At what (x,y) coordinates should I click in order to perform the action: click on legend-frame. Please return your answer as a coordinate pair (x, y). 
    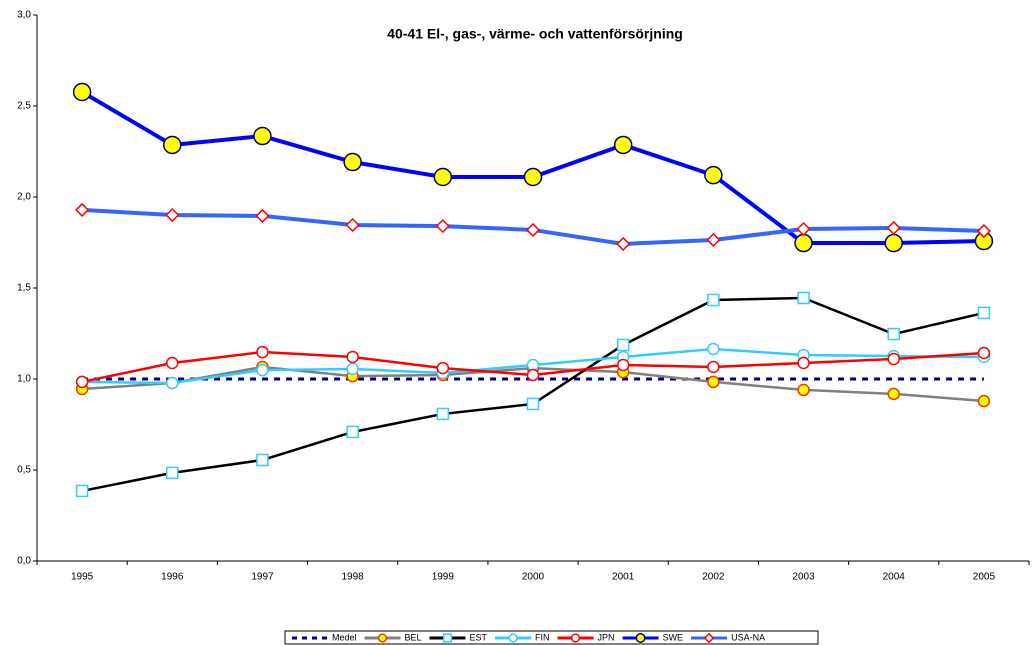
    Looking at the image, I should click on (551, 637).